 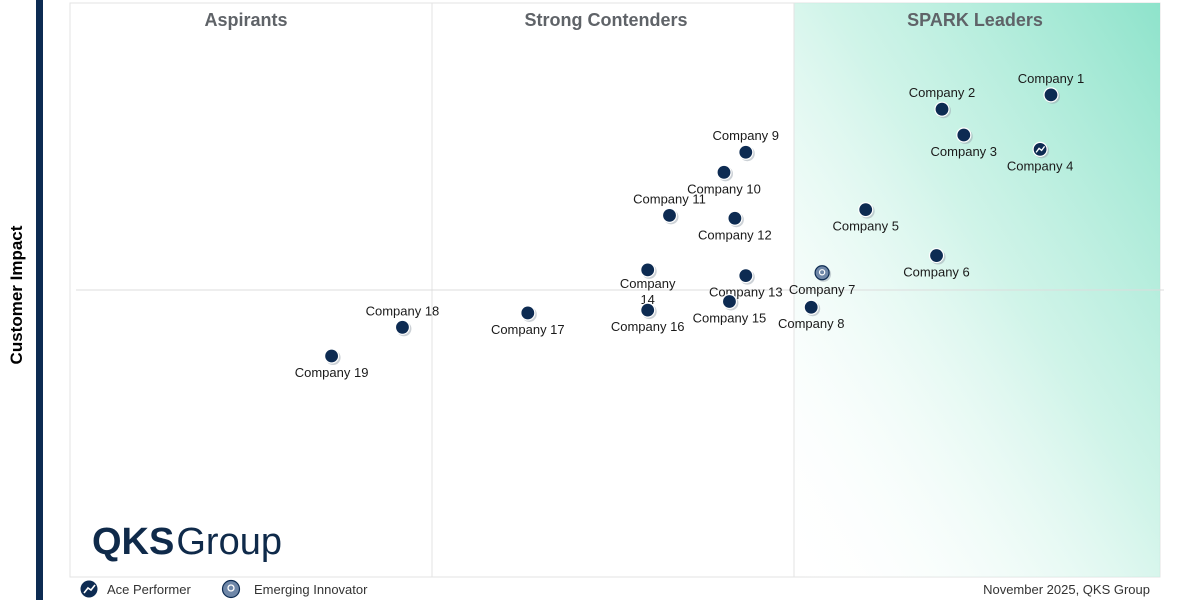 What do you see at coordinates (648, 291) in the screenshot?
I see `point-label: Company 14` at bounding box center [648, 291].